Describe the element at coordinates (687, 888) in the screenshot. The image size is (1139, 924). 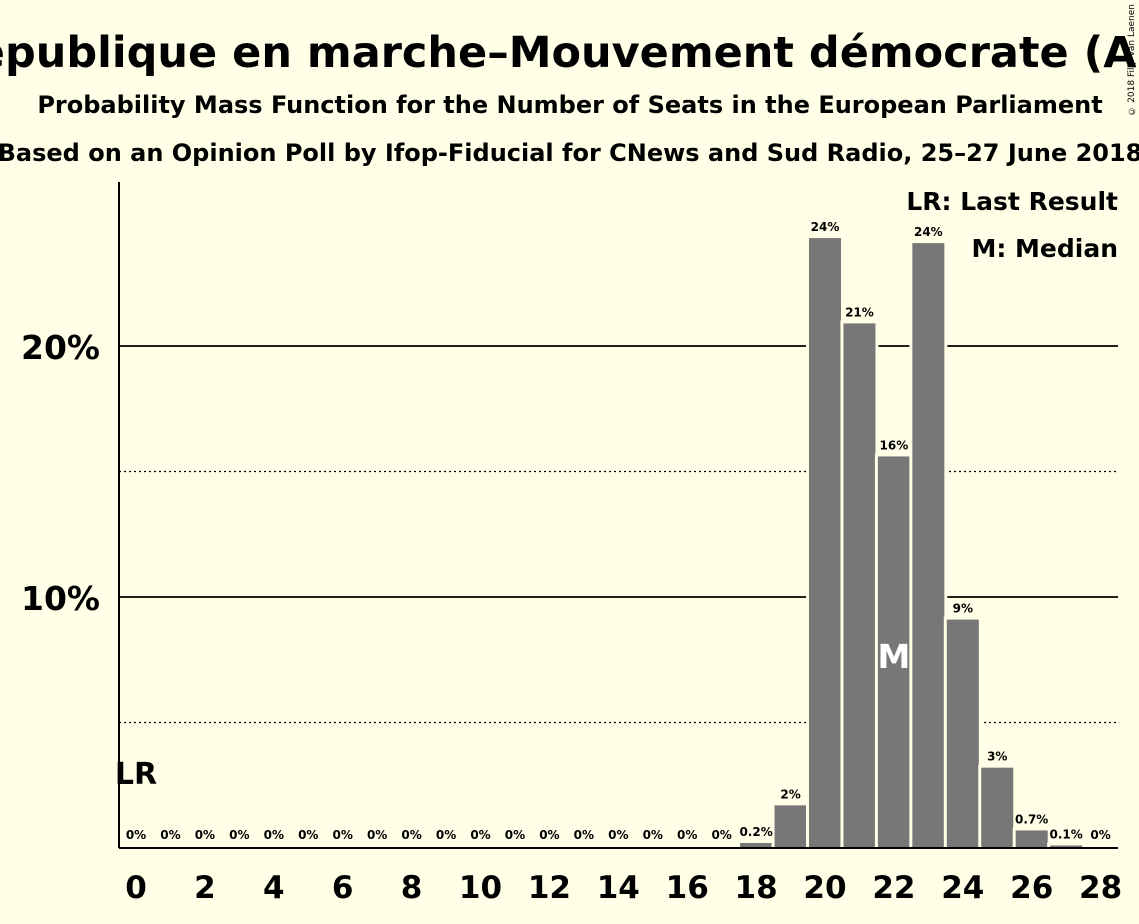
I see `x-tick-label: 16` at that location.